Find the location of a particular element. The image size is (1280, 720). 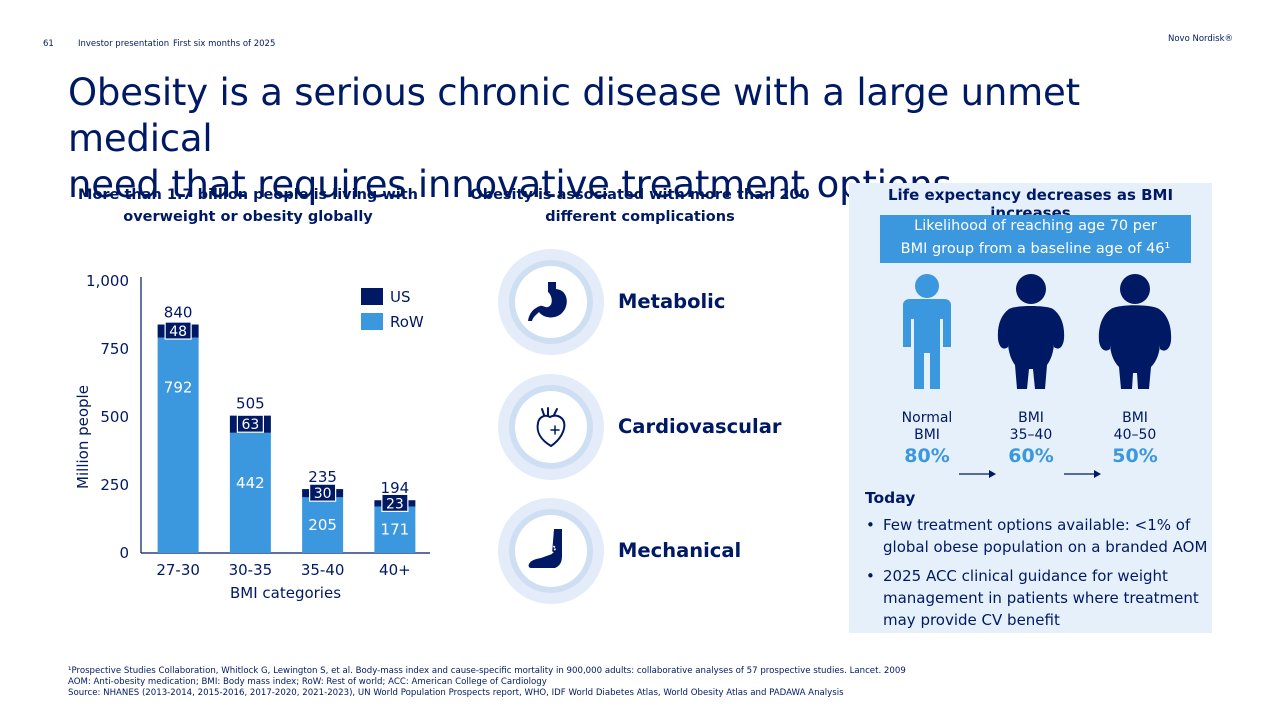

y-tick-label: 750 is located at coordinates (114, 349).